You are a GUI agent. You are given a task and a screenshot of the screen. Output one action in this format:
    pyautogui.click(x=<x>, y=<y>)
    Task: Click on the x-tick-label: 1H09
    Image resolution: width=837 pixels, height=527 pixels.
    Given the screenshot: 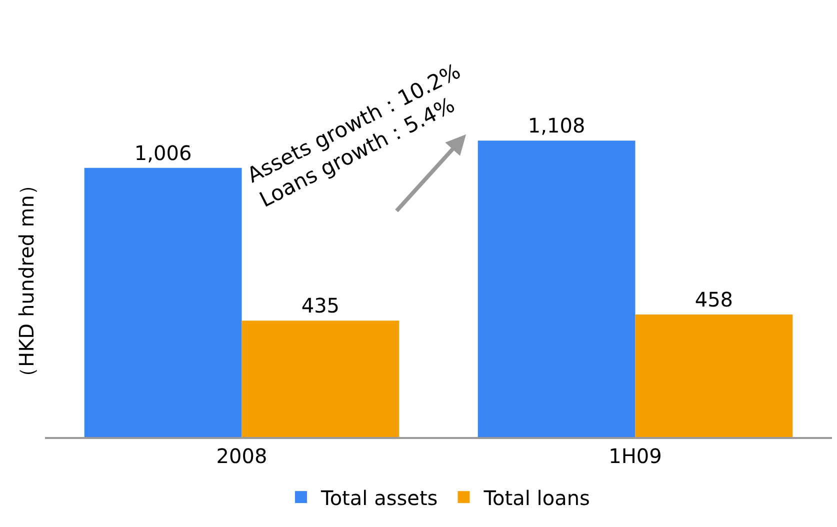 What is the action you would take?
    pyautogui.click(x=635, y=456)
    